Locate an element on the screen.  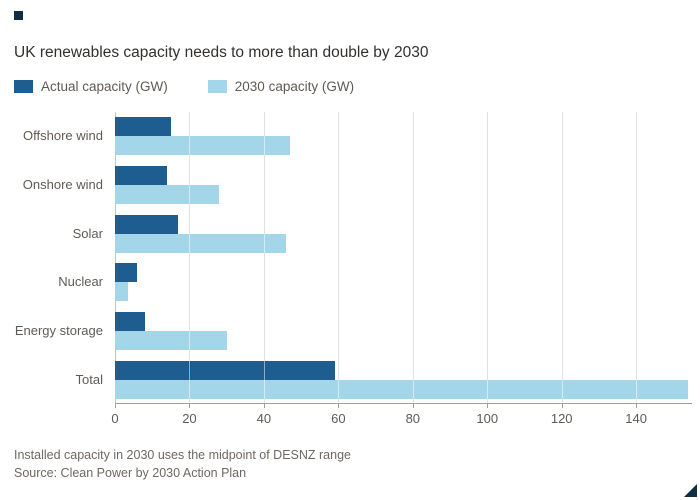
bar-group-offshore-wind is located at coordinates (403, 136).